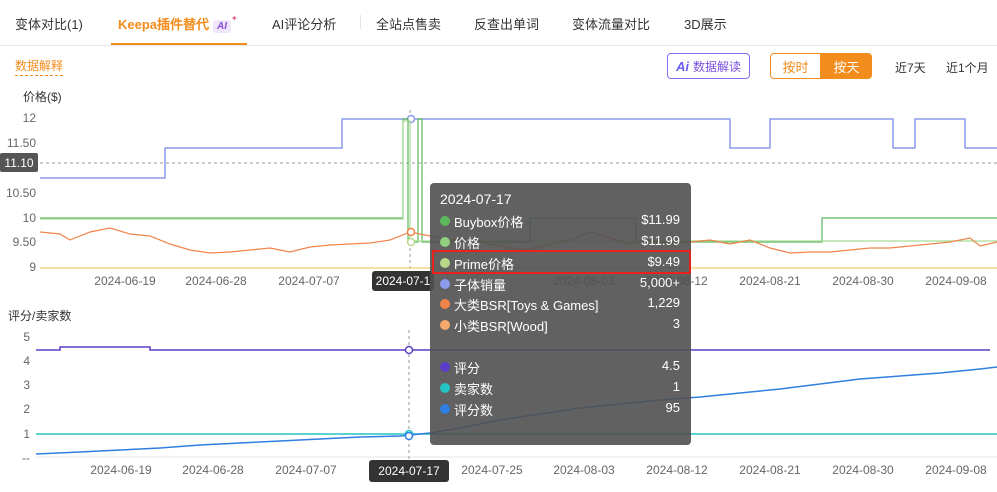 This screenshot has height=492, width=997. Describe the element at coordinates (164, 24) in the screenshot. I see `tab-keepa-label: Keepa插件替代` at that location.